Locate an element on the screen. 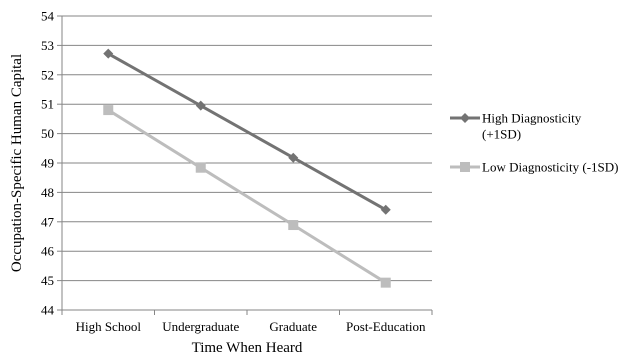 This screenshot has width=635, height=356. y-tick-label: 50 is located at coordinates (47, 133).